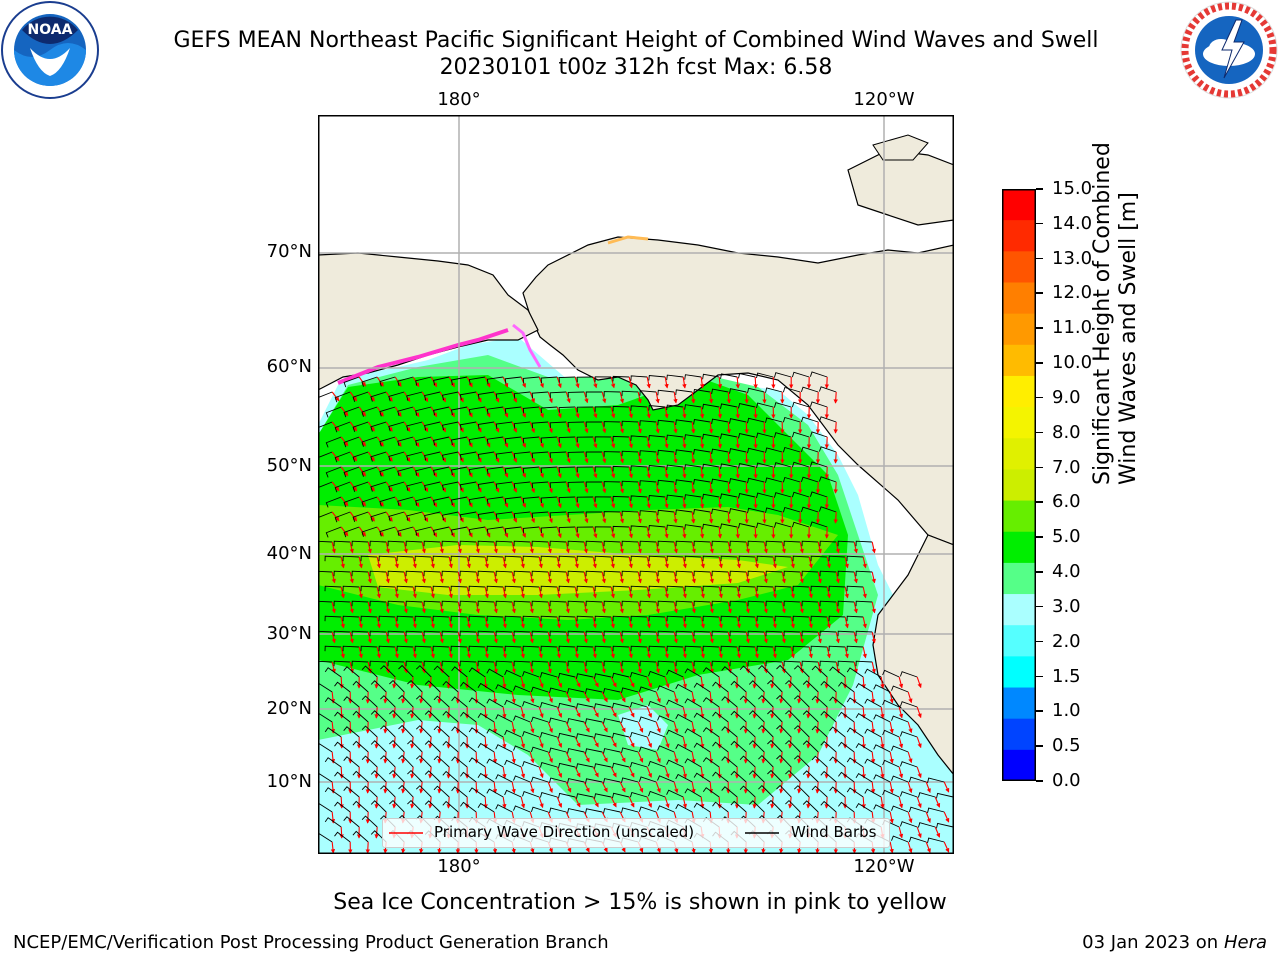 This screenshot has height=960, width=1280. What do you see at coordinates (50, 50) in the screenshot?
I see `noaa-logo: NOAA` at bounding box center [50, 50].